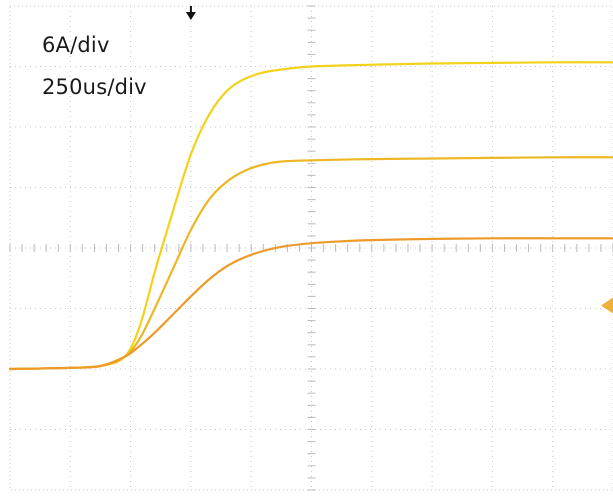 The height and width of the screenshot is (501, 613). Describe the element at coordinates (76, 45) in the screenshot. I see `amplitude-scale-label: 6A/div` at that location.